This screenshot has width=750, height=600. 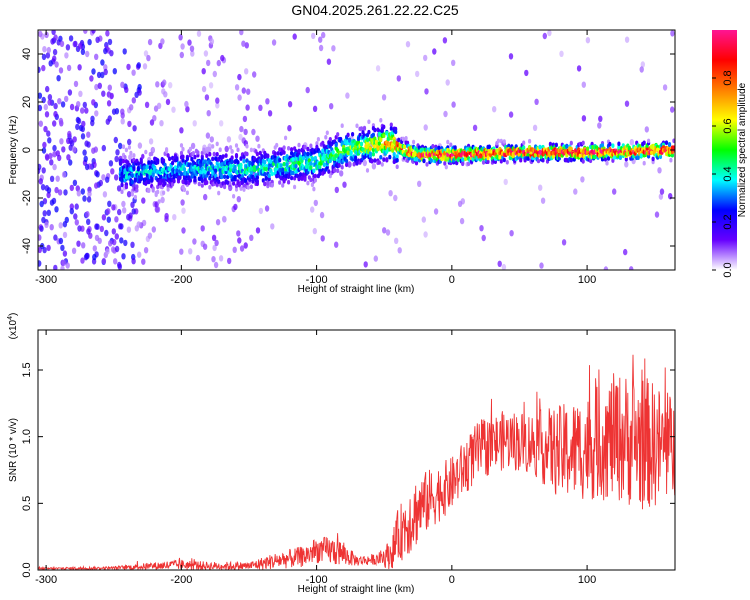 What do you see at coordinates (46, 580) in the screenshot?
I see `x-tick-label: -300` at bounding box center [46, 580].